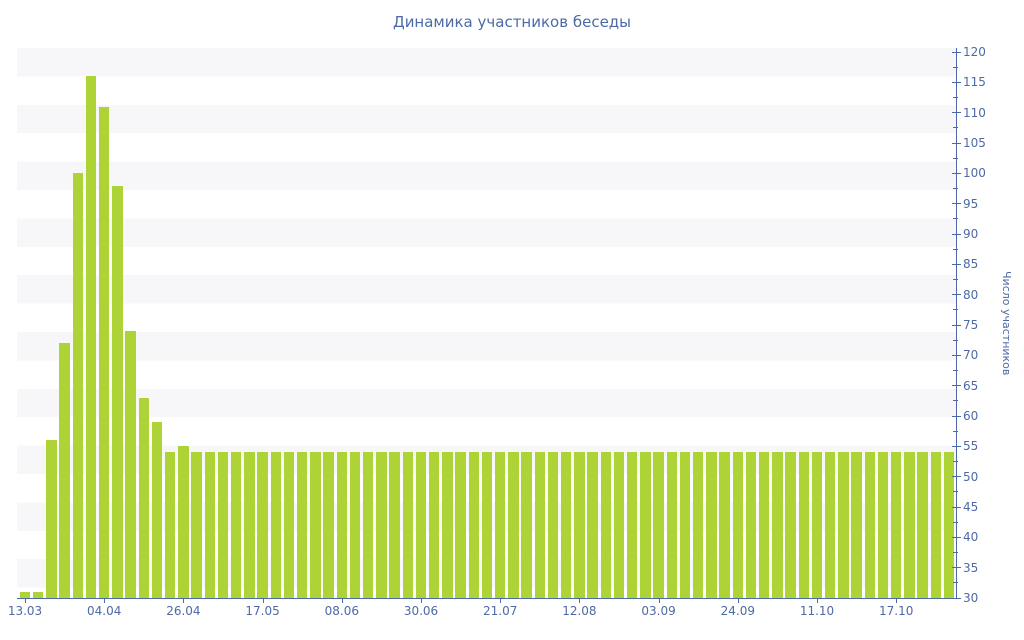 The height and width of the screenshot is (640, 1024). I want to click on y-tick-label: 75, so click(971, 325).